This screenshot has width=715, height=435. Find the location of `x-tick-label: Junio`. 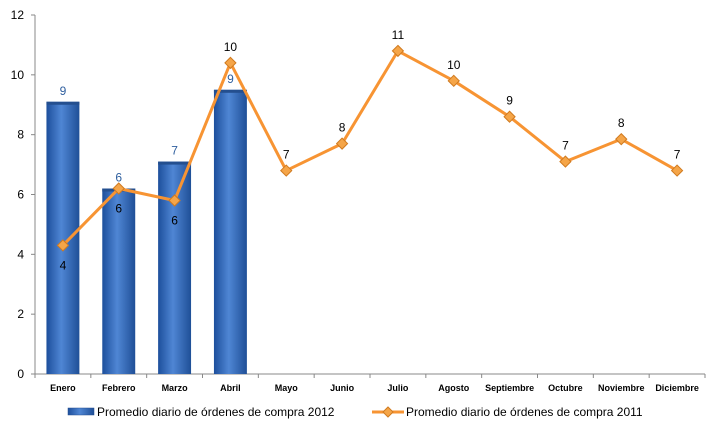

x-tick-label: Junio is located at coordinates (342, 388).